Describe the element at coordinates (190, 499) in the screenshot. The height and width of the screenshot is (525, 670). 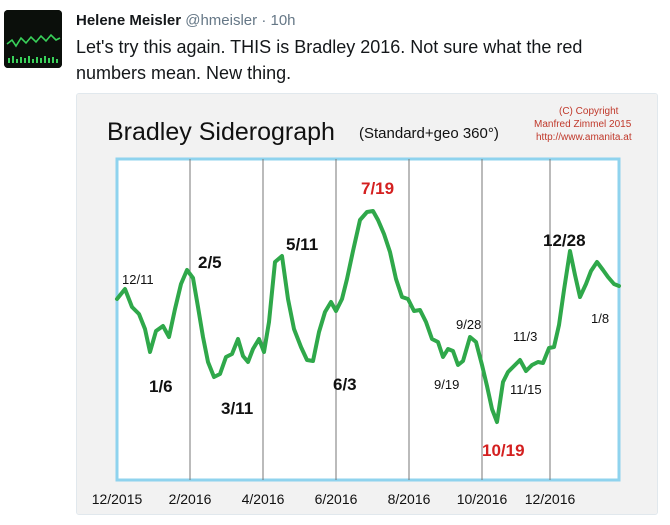
I see `x-tick-label: 2/2016` at that location.